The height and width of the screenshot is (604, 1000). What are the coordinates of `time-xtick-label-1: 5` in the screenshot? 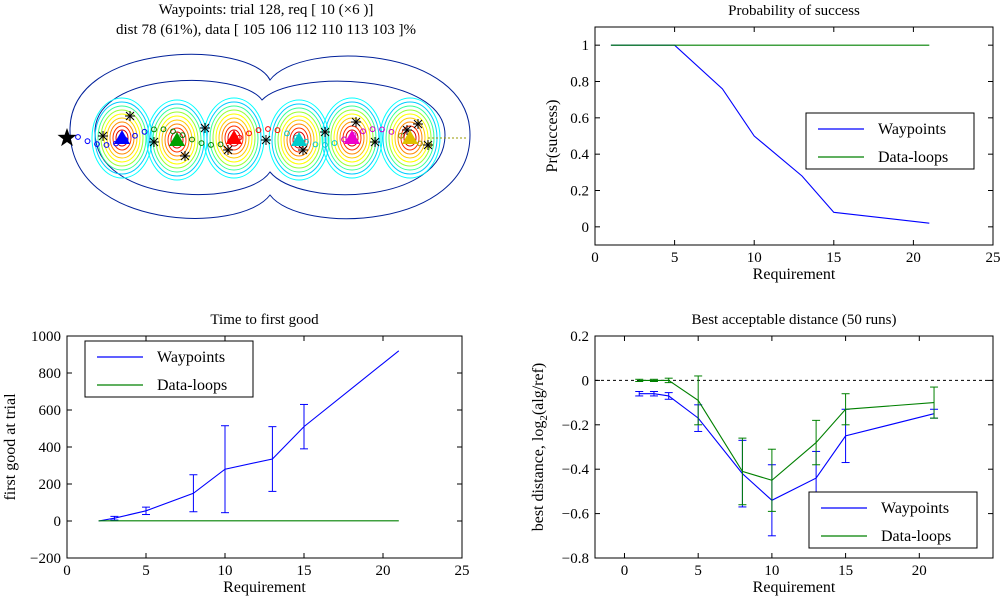 It's located at (146, 571).